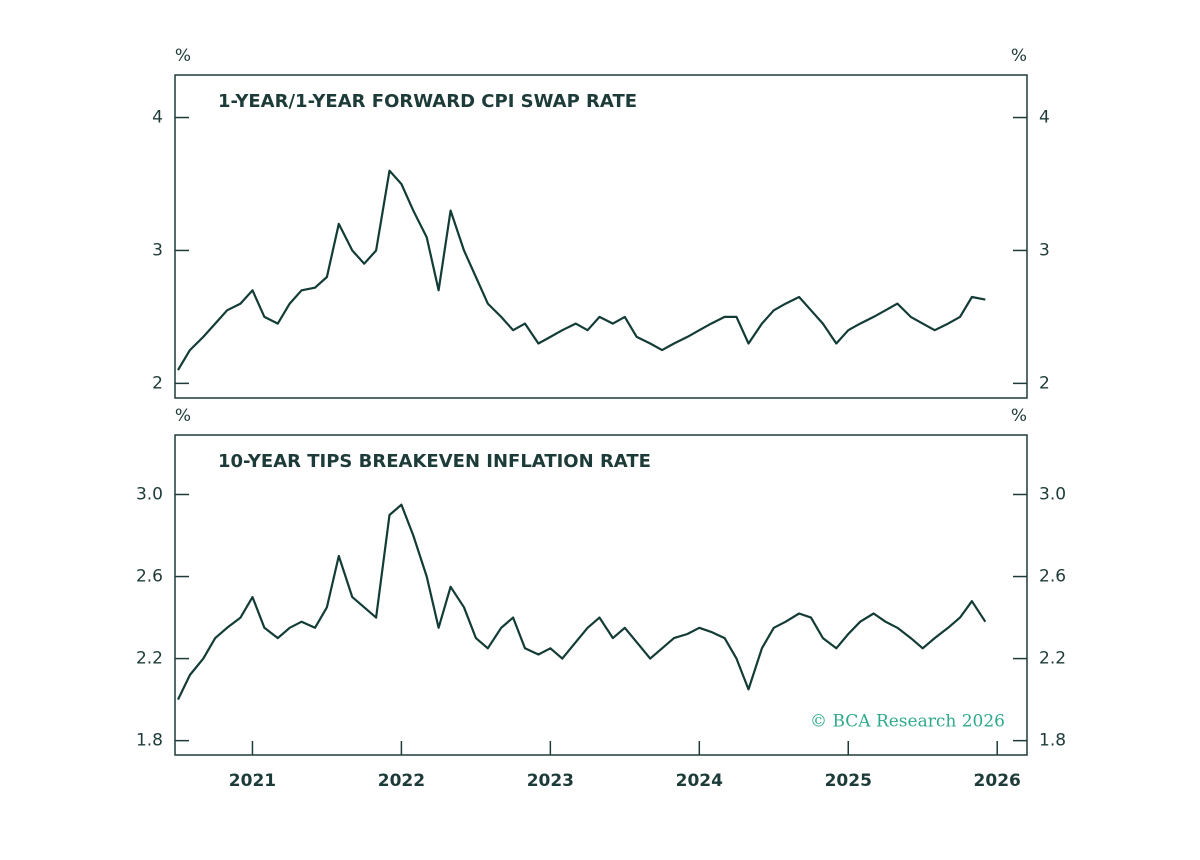 The image size is (1200, 860). I want to click on chart-title: 1-YEAR/1-YEAR FORWARD CPI SWAP RATE, so click(427, 101).